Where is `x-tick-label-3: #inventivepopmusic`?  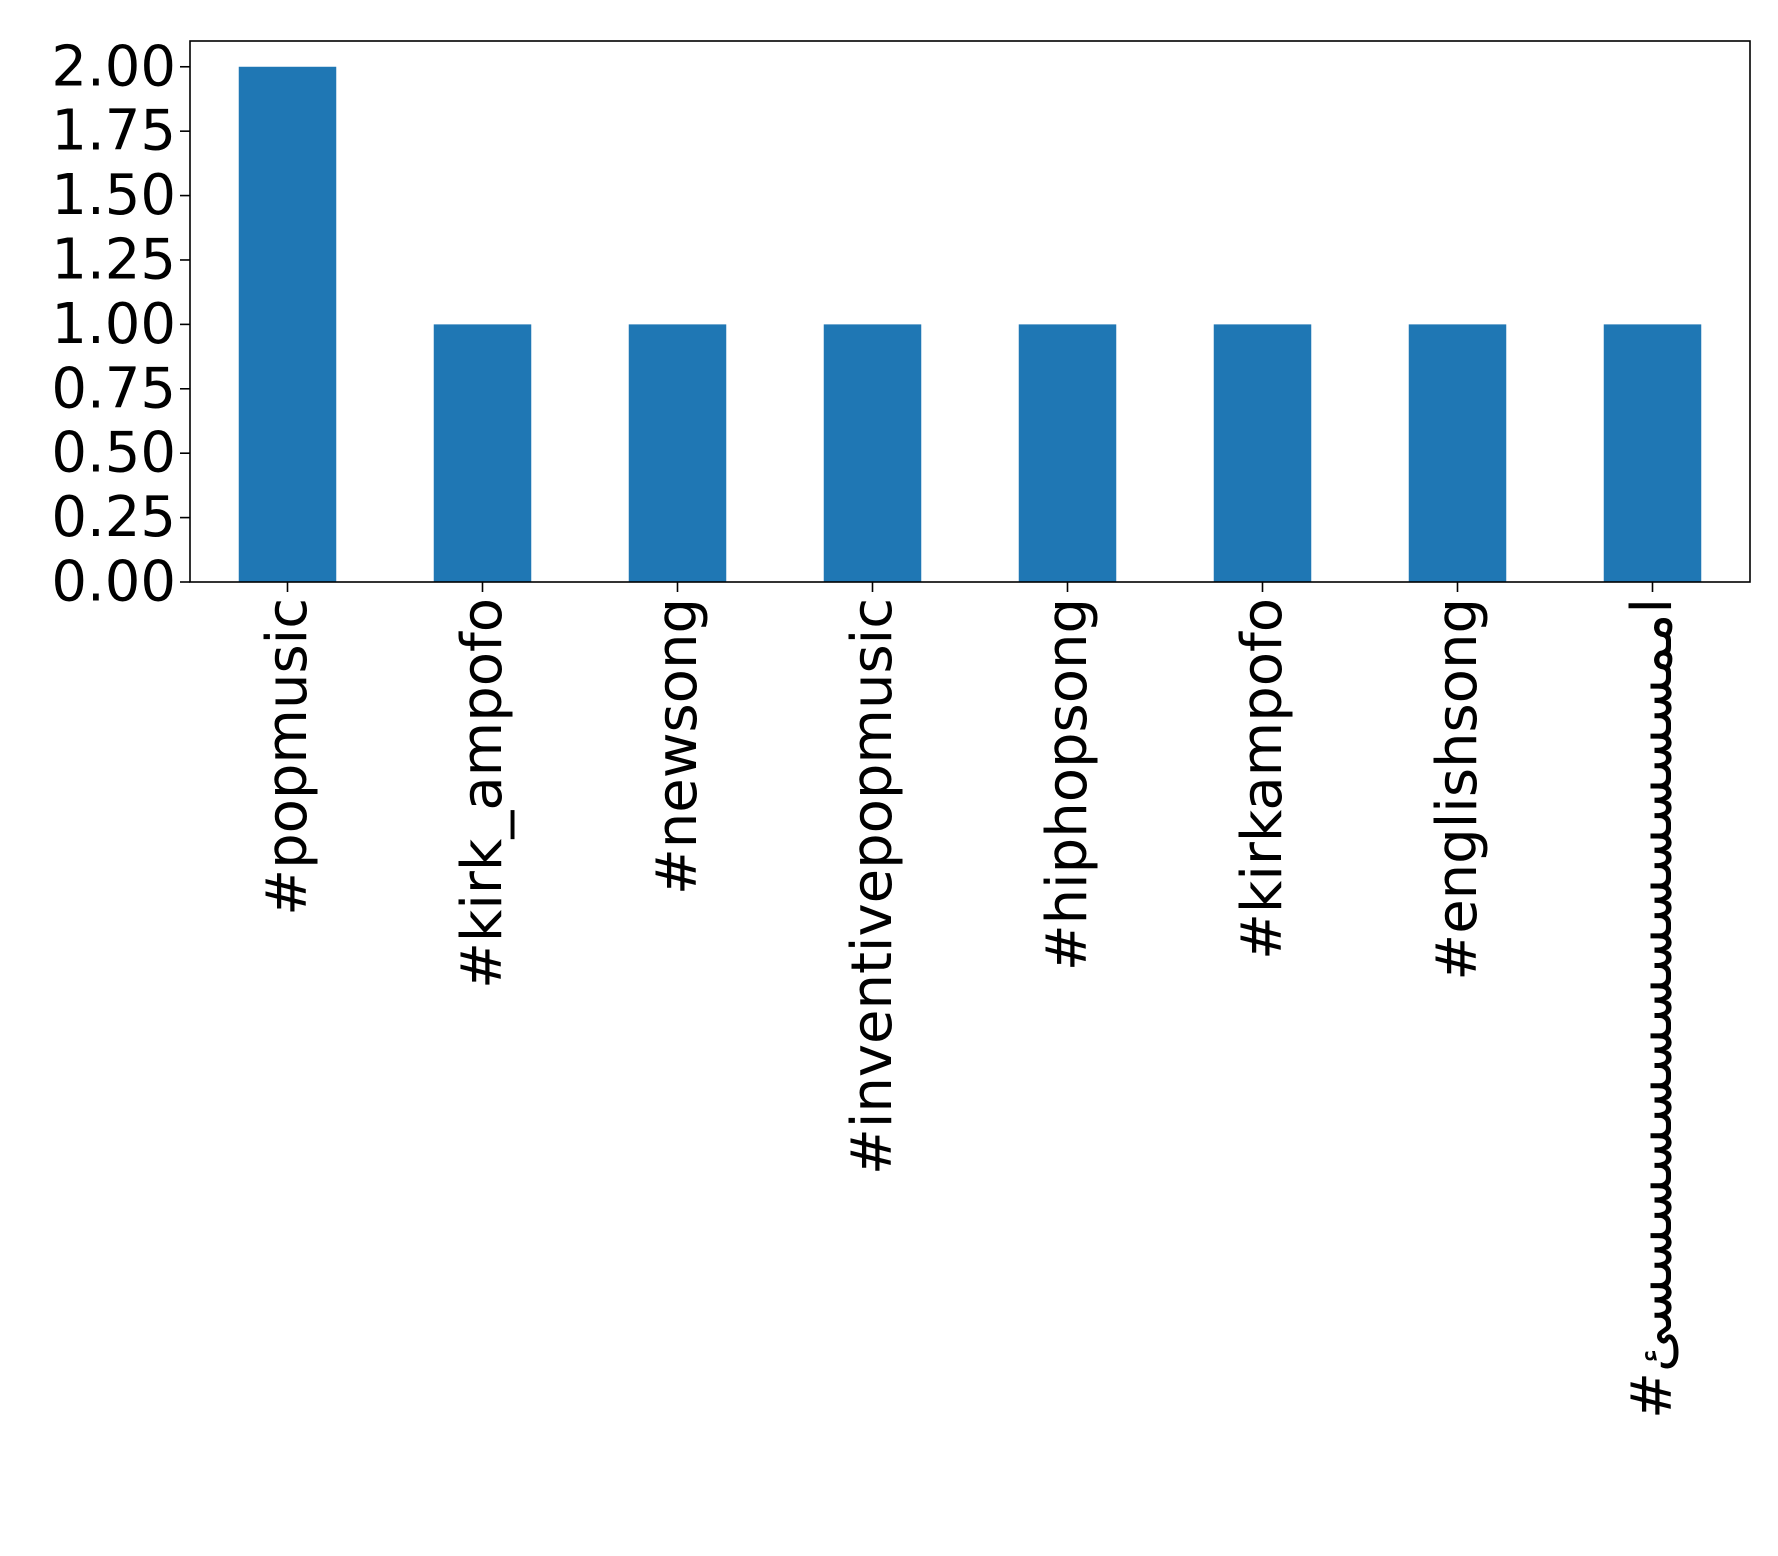 x-tick-label-3: #inventivepopmusic is located at coordinates (872, 886).